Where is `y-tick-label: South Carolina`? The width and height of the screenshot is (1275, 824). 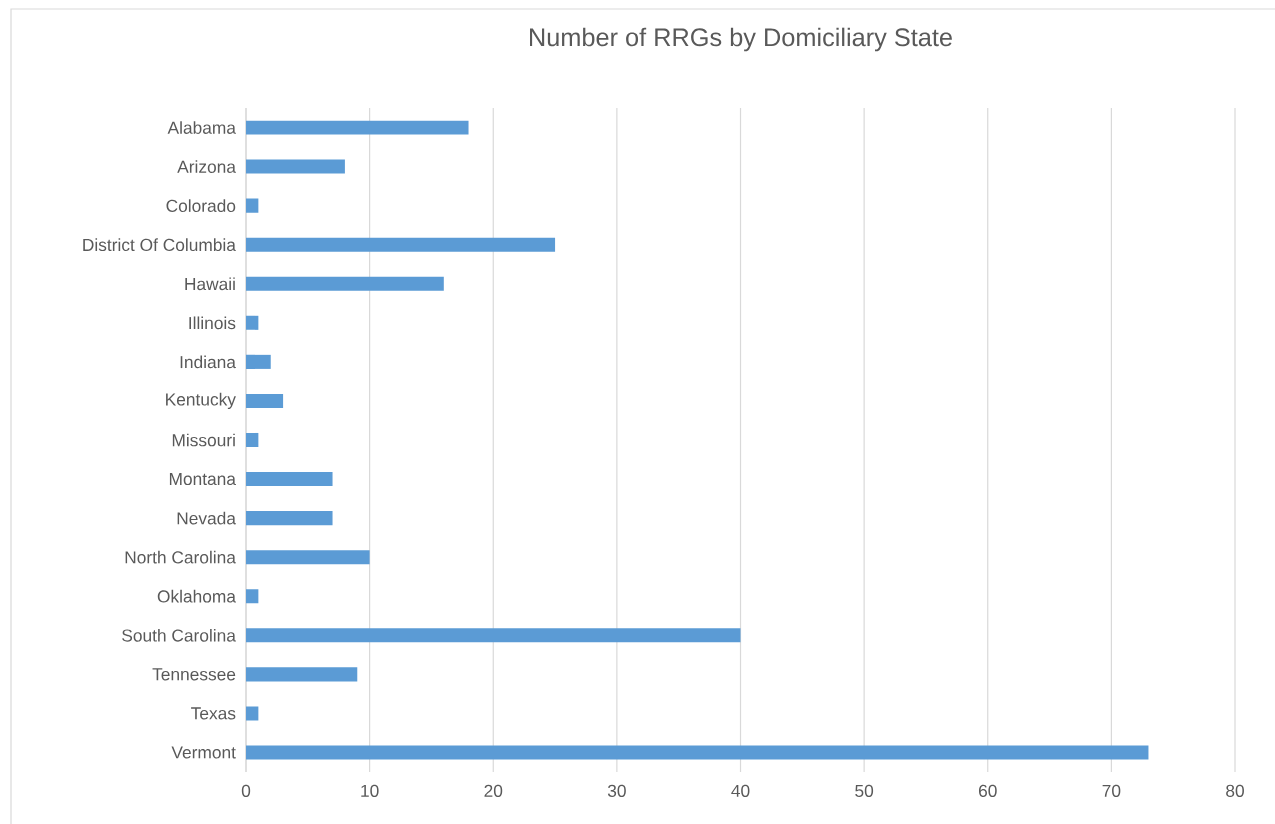
y-tick-label: South Carolina is located at coordinates (179, 635).